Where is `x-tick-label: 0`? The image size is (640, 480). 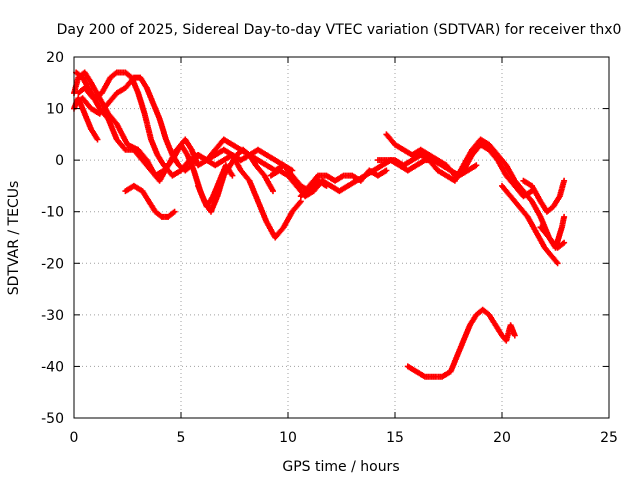 x-tick-label: 0 is located at coordinates (74, 438).